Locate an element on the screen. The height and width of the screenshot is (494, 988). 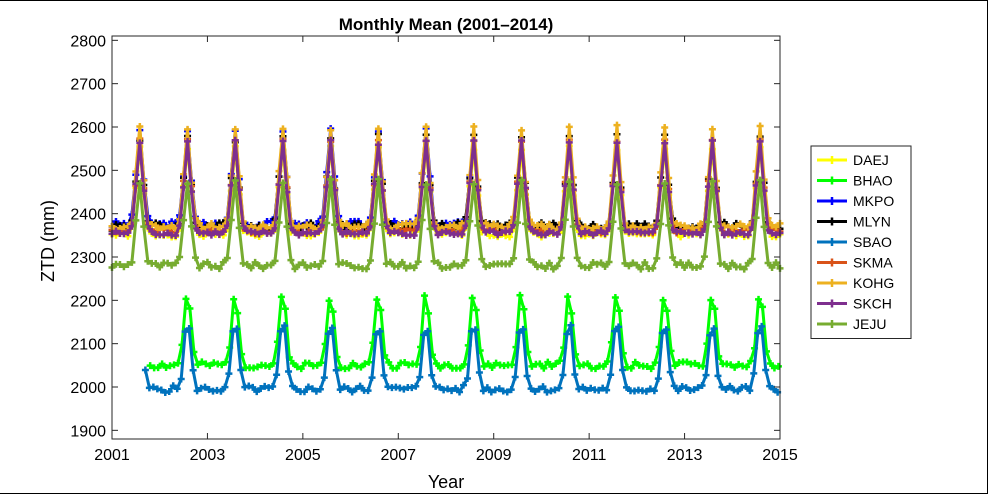
x-tick-label: 2001 is located at coordinates (112, 455).